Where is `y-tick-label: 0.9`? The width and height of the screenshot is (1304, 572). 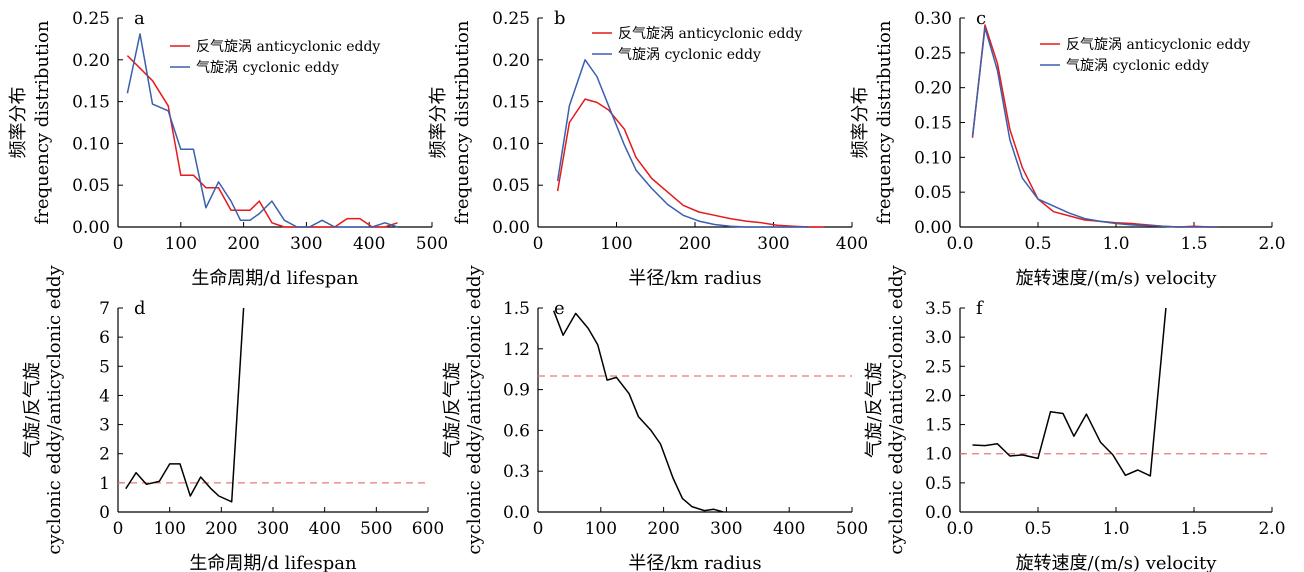 y-tick-label: 0.9 is located at coordinates (516, 391).